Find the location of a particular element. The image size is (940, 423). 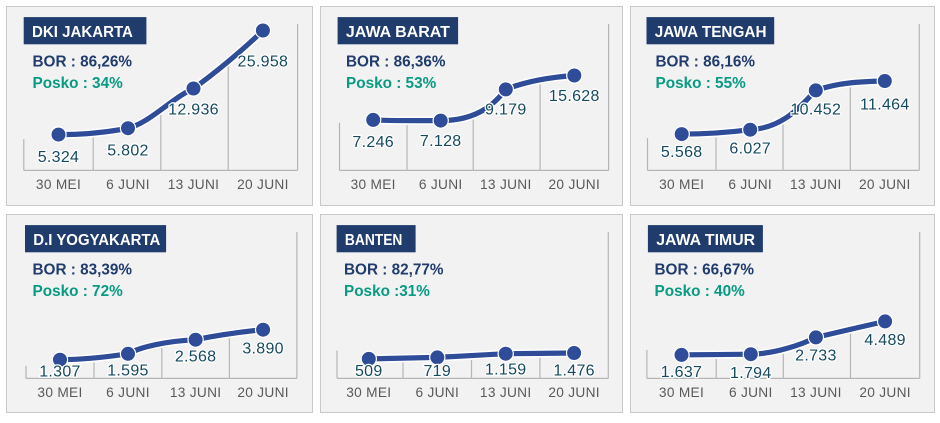

svg-text: BANTEN is located at coordinates (374, 240).